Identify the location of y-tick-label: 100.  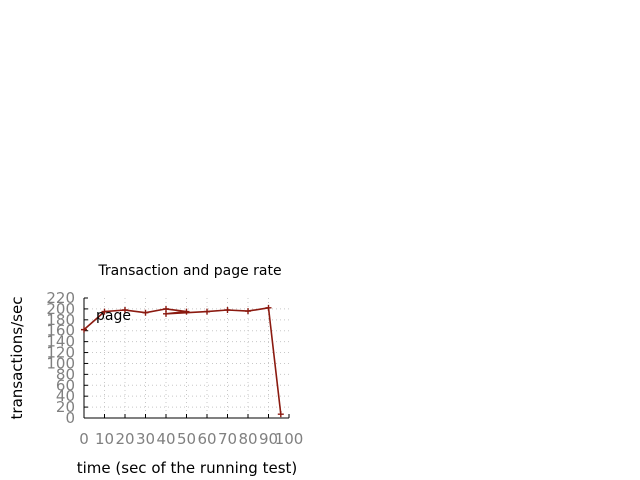
(60, 363).